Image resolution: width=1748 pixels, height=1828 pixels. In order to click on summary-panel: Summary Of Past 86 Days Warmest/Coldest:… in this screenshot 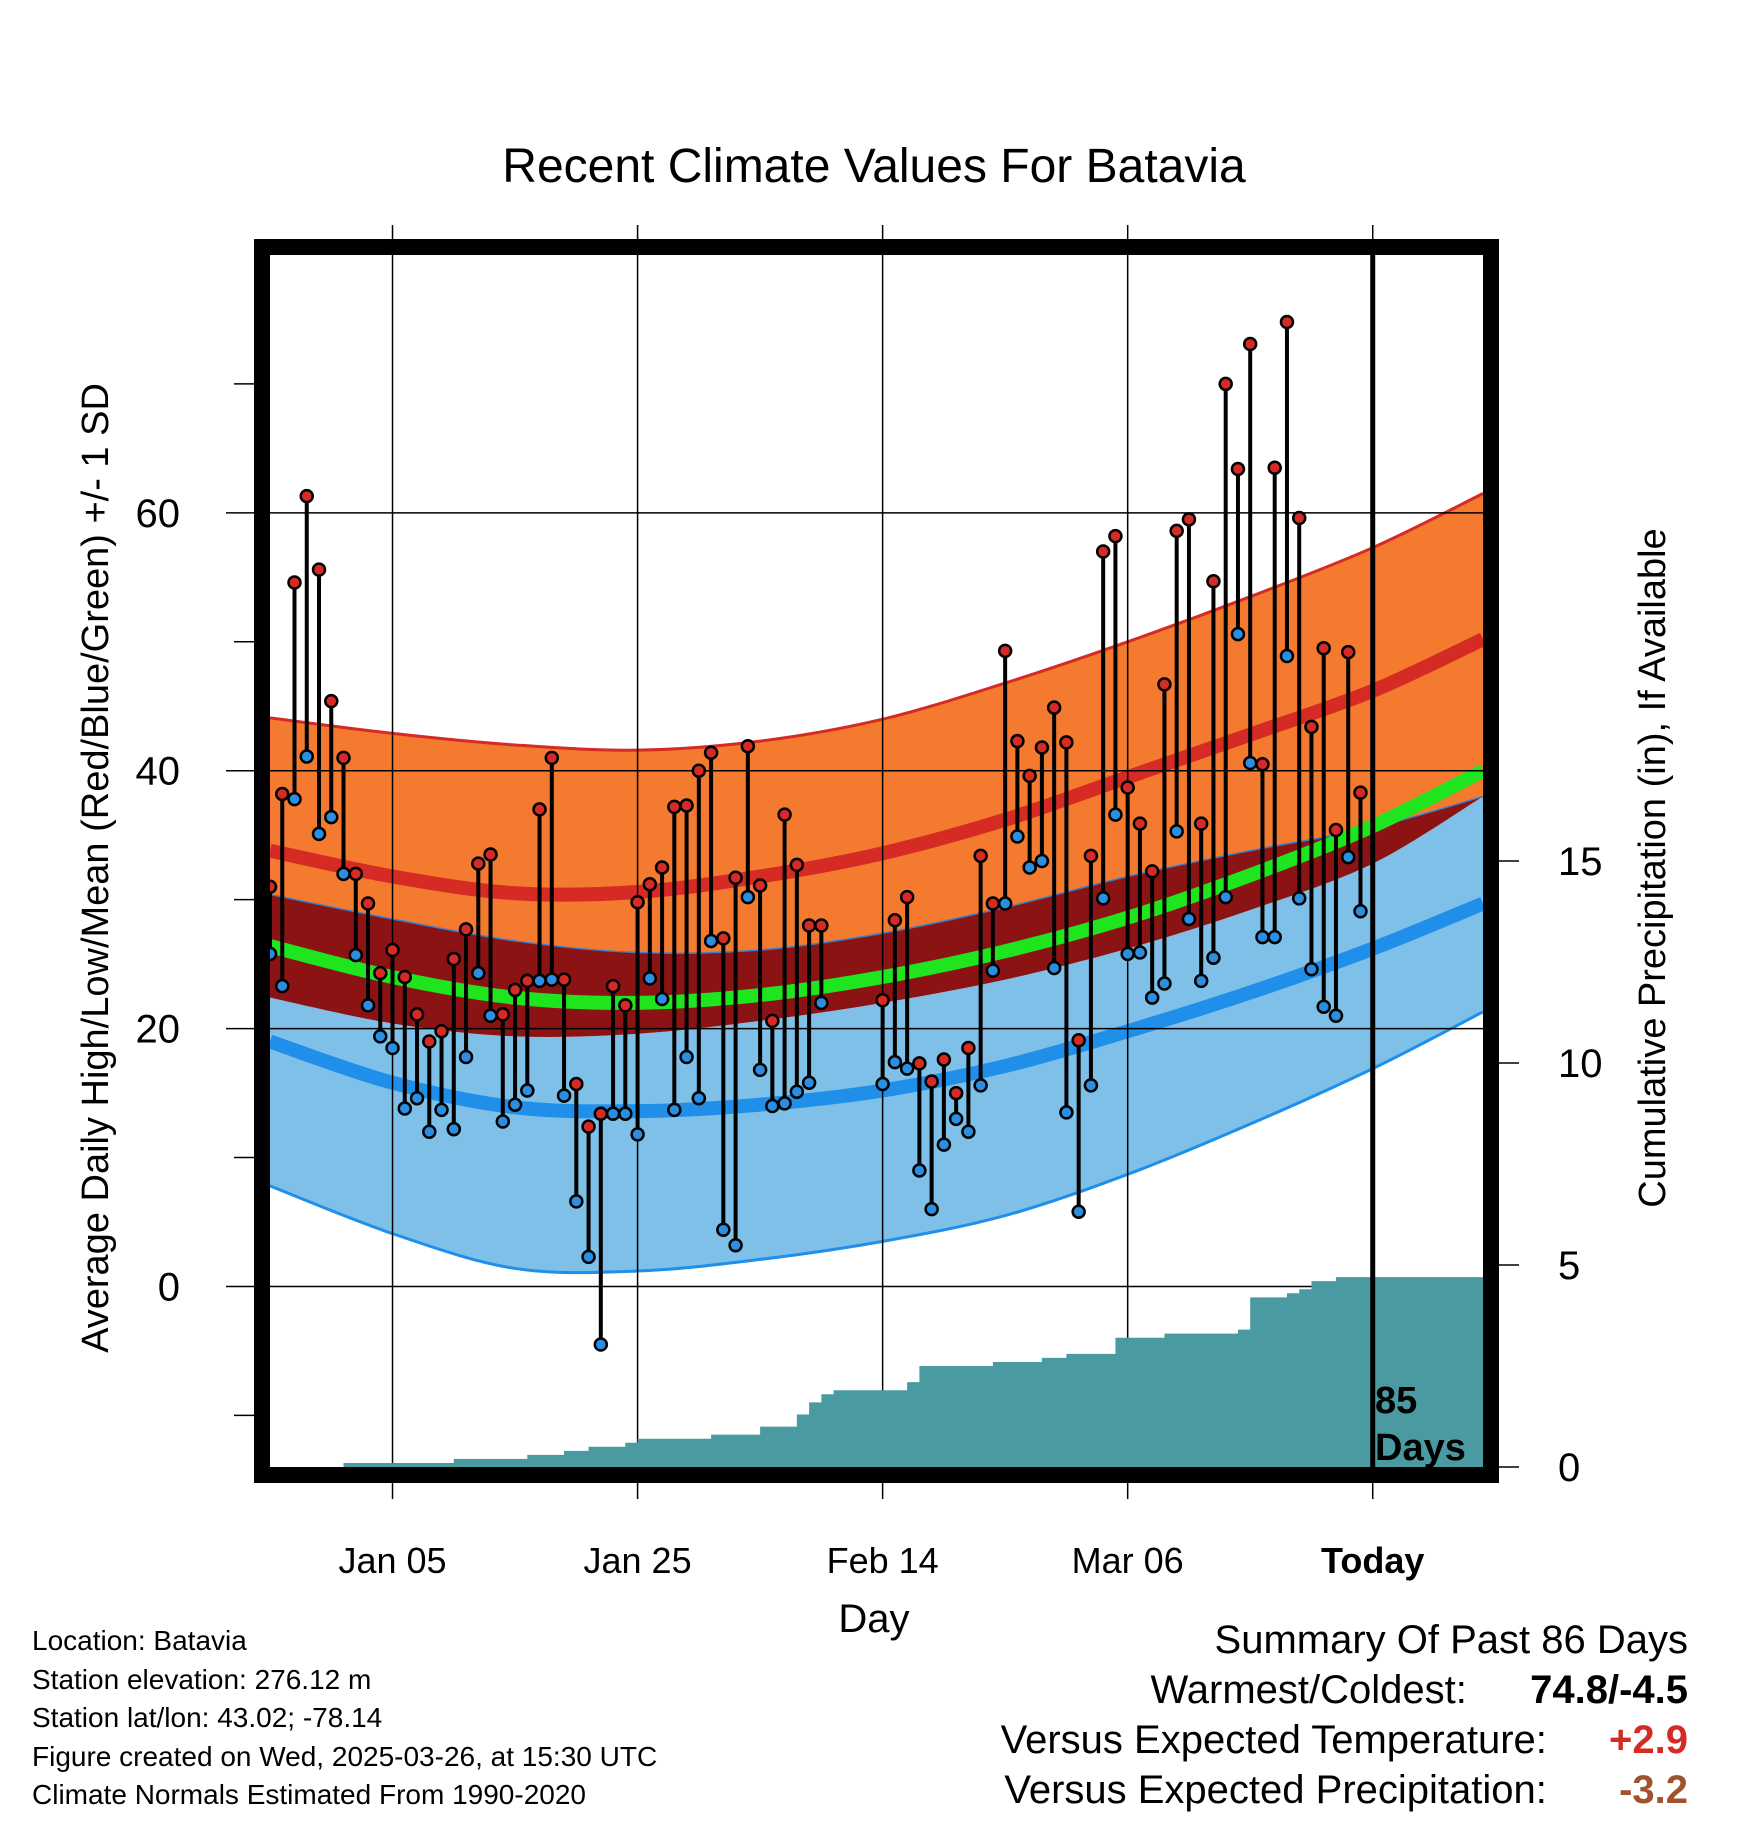, I will do `click(1344, 1718)`.